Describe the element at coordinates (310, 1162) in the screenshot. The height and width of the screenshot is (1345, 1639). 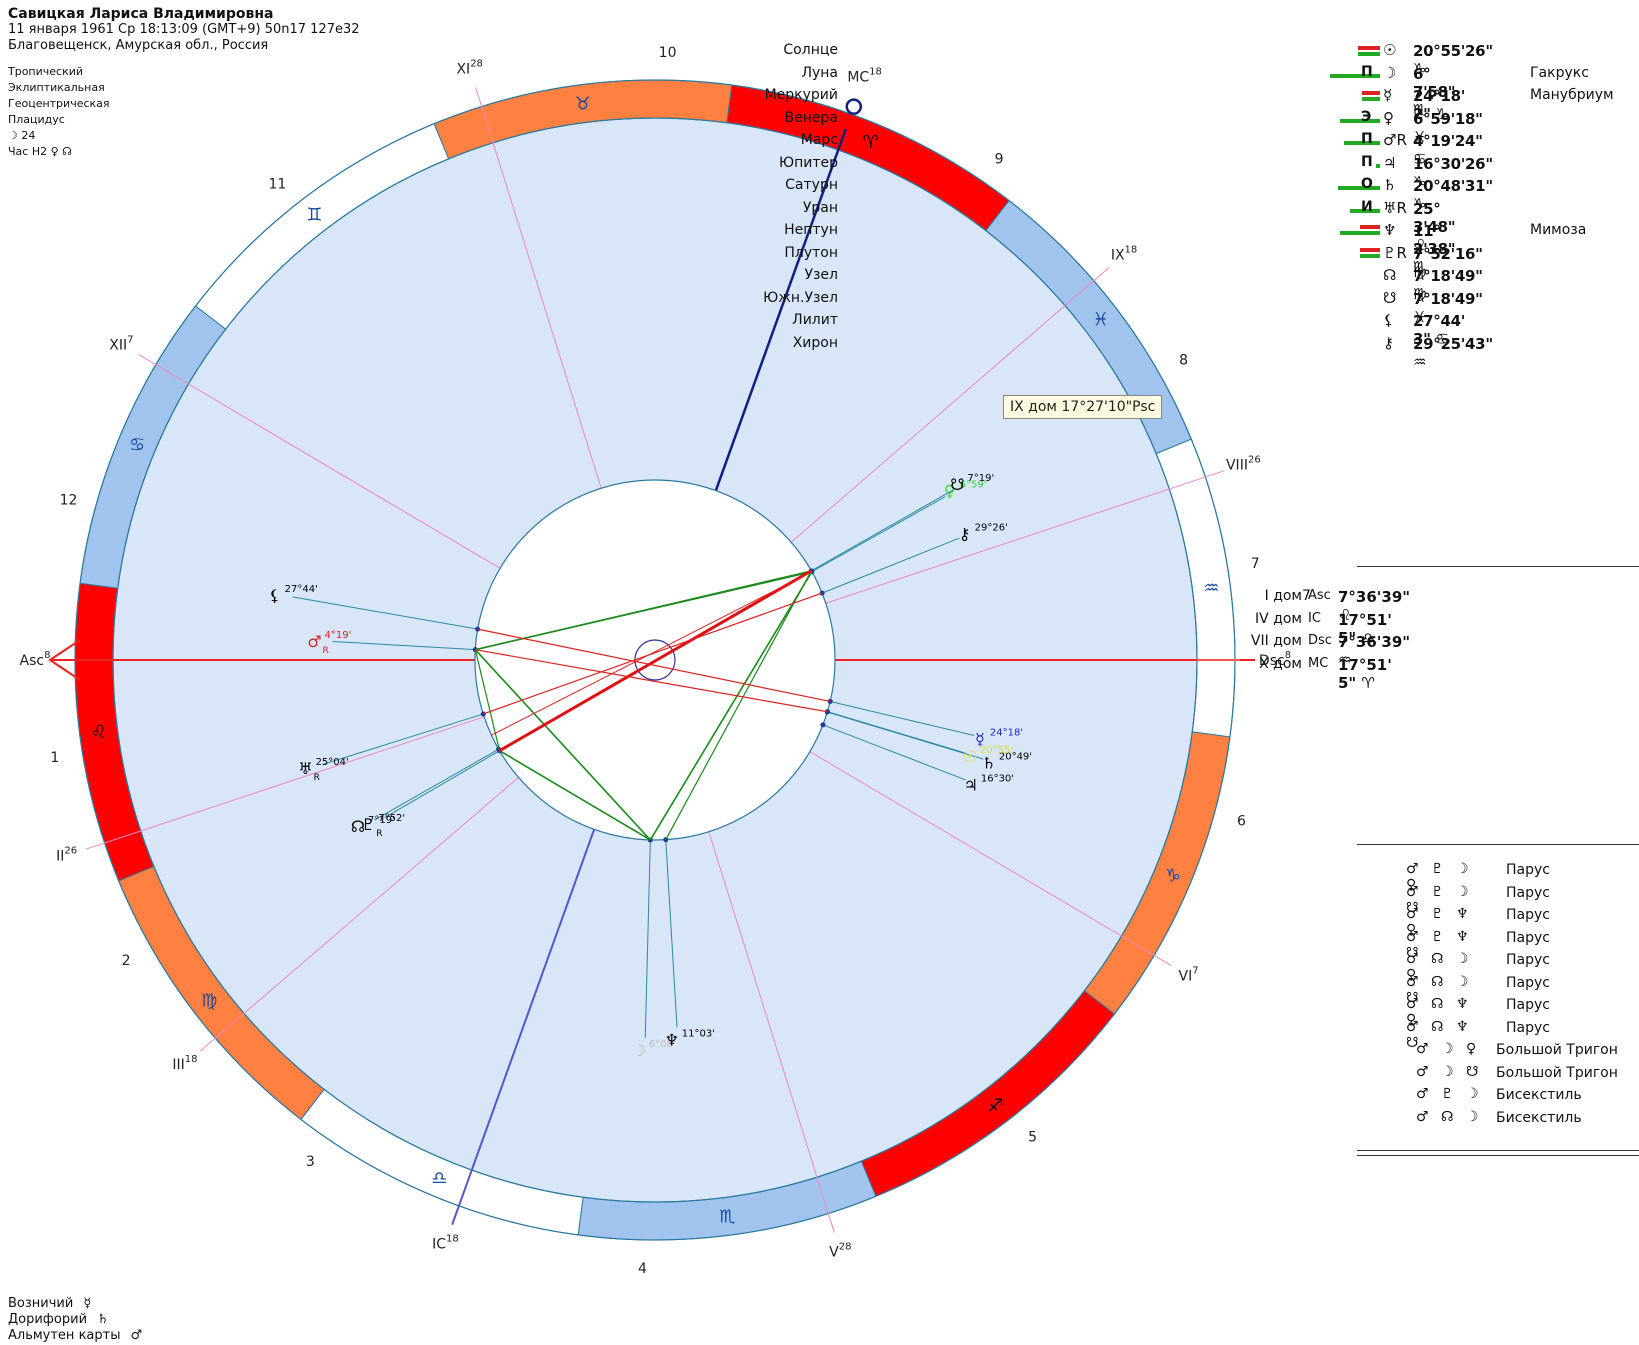
I see `house-number: 3` at that location.